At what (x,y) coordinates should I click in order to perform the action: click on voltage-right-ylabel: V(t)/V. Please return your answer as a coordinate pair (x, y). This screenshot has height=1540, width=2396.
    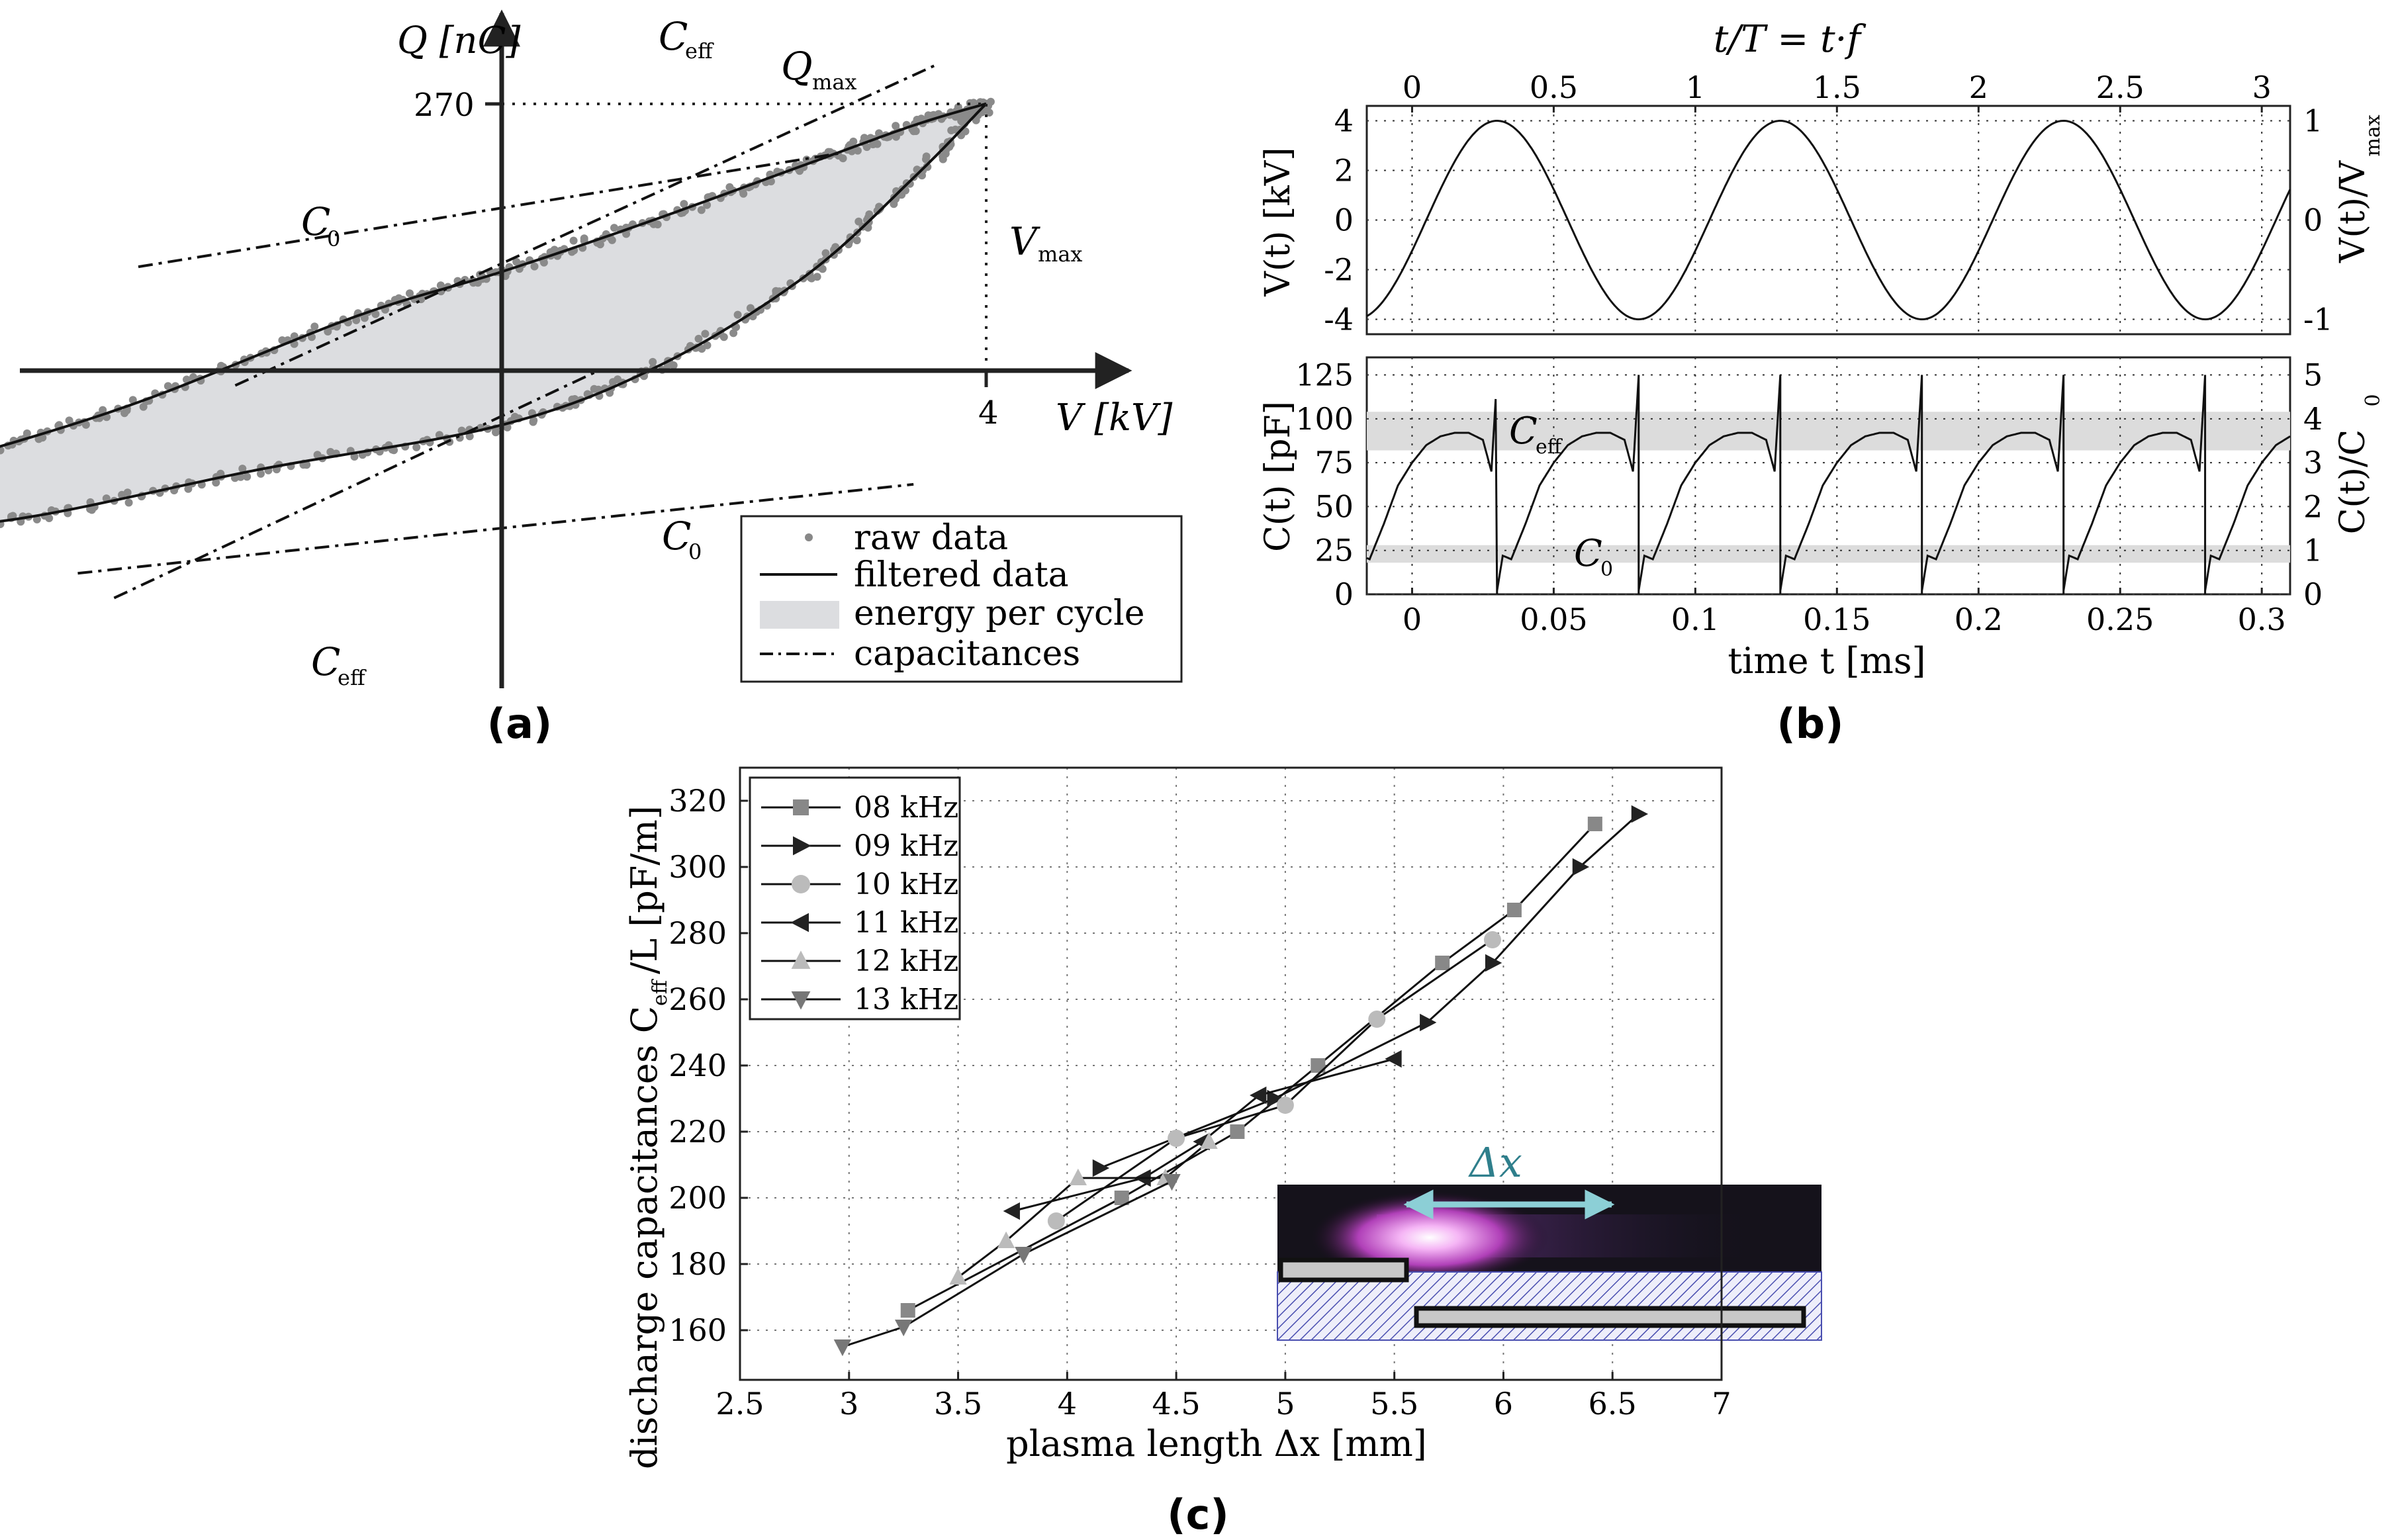
    Looking at the image, I should click on (2353, 212).